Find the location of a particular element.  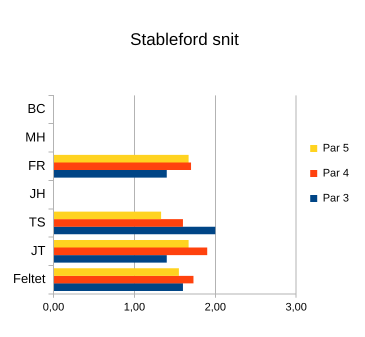

legend-label: Par 5 is located at coordinates (336, 148).